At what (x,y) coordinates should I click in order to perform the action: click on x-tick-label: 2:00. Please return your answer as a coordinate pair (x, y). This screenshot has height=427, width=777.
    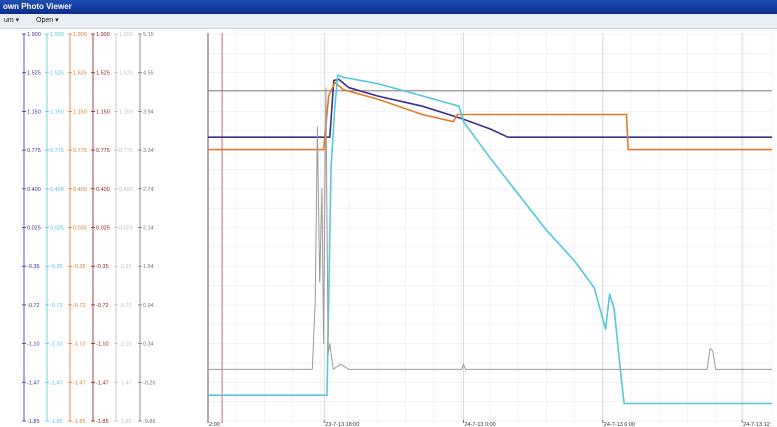
    Looking at the image, I should click on (214, 424).